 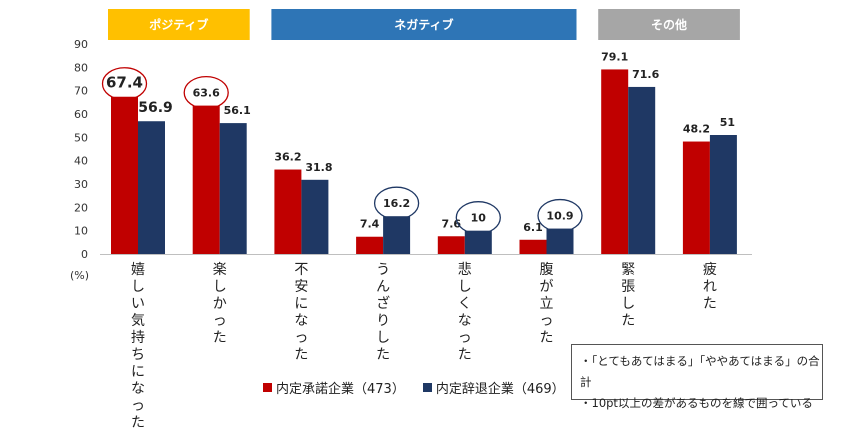 What do you see at coordinates (383, 312) in the screenshot?
I see `x-tick-label: うんざりした` at bounding box center [383, 312].